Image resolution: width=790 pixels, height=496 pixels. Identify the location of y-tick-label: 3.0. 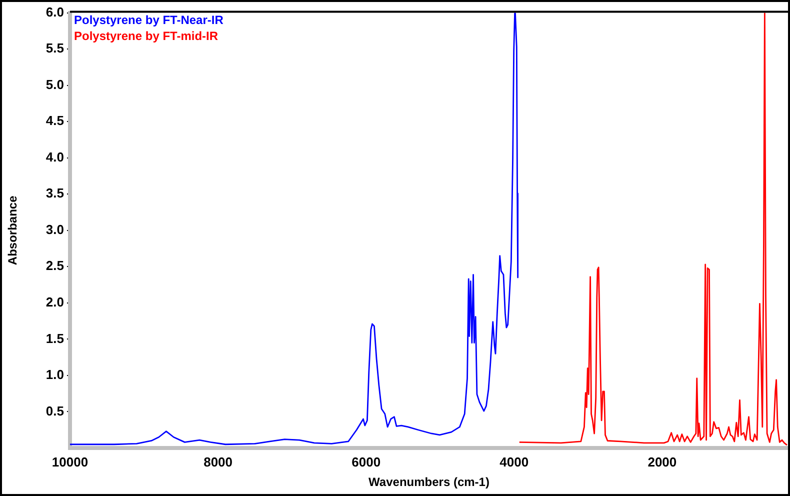
(55, 229).